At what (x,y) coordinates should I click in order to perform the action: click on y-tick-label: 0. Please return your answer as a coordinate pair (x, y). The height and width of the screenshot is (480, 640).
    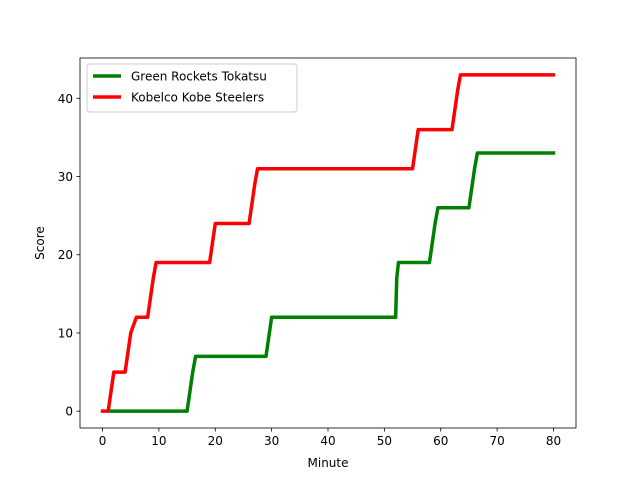
    Looking at the image, I should click on (69, 412).